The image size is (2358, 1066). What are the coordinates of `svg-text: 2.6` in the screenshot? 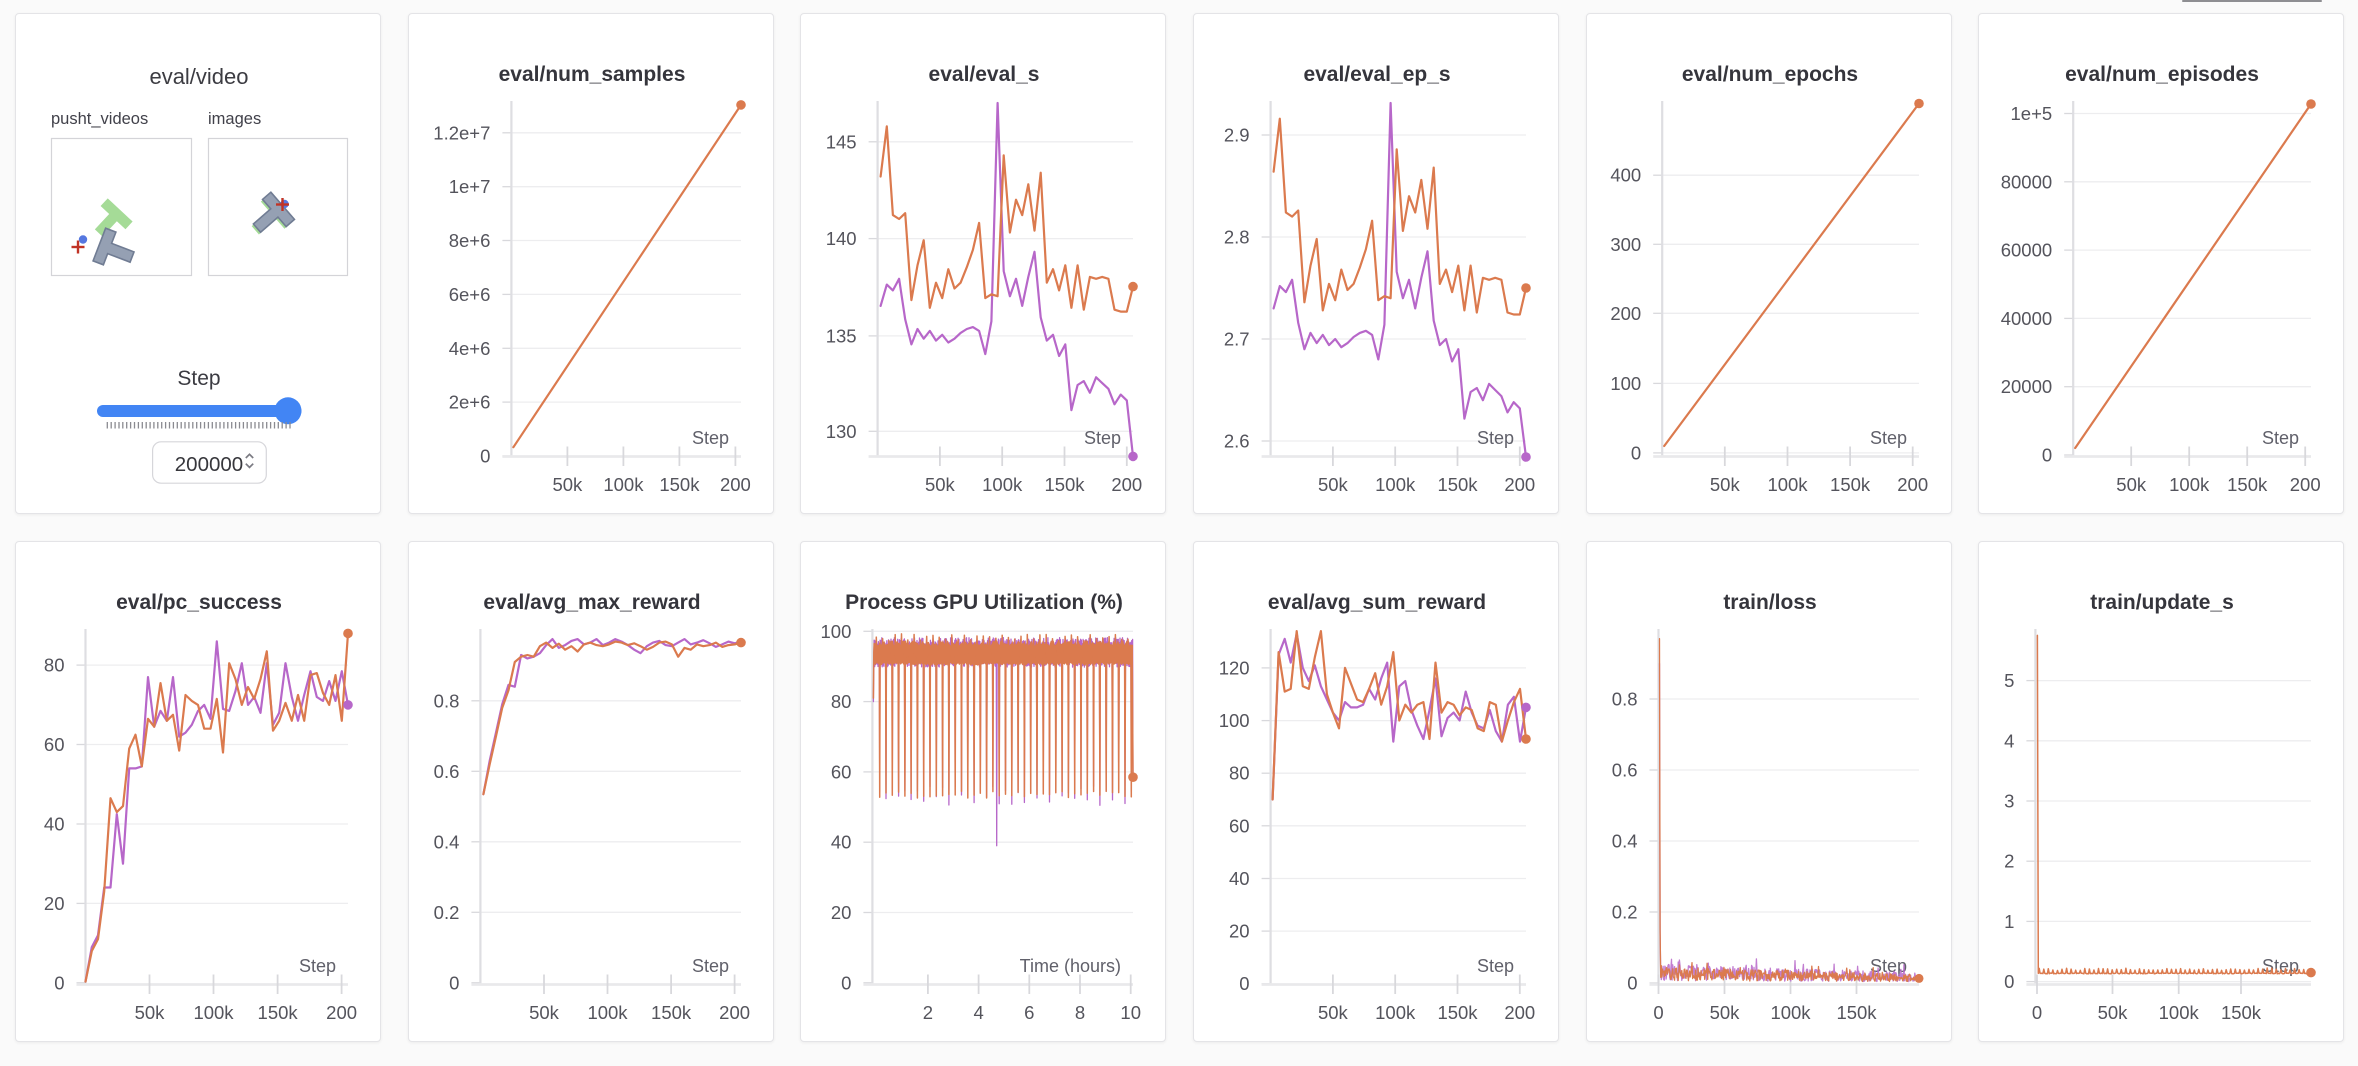 It's located at (1237, 441).